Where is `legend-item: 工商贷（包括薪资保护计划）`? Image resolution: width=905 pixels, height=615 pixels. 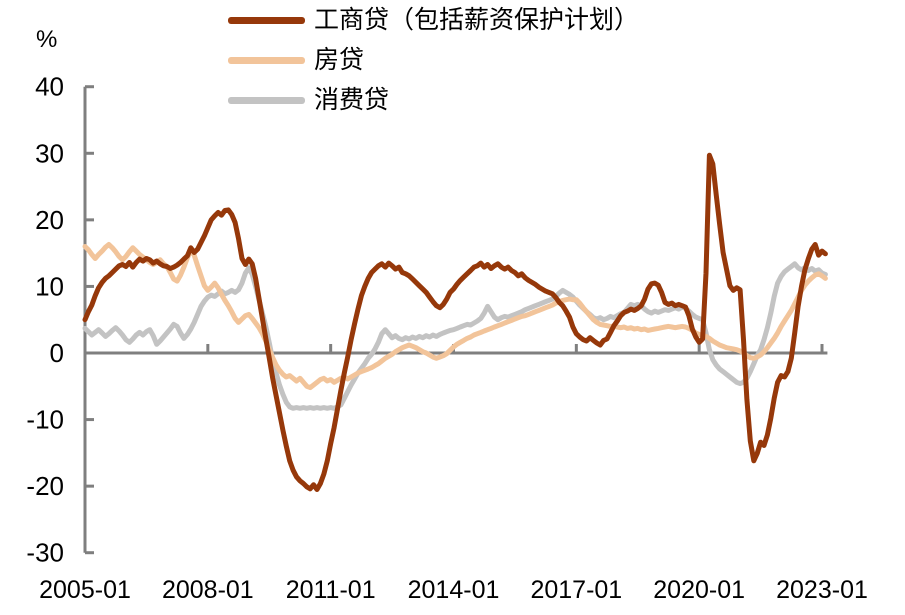
legend-item: 工商贷（包括薪资保护计划） is located at coordinates (433, 20).